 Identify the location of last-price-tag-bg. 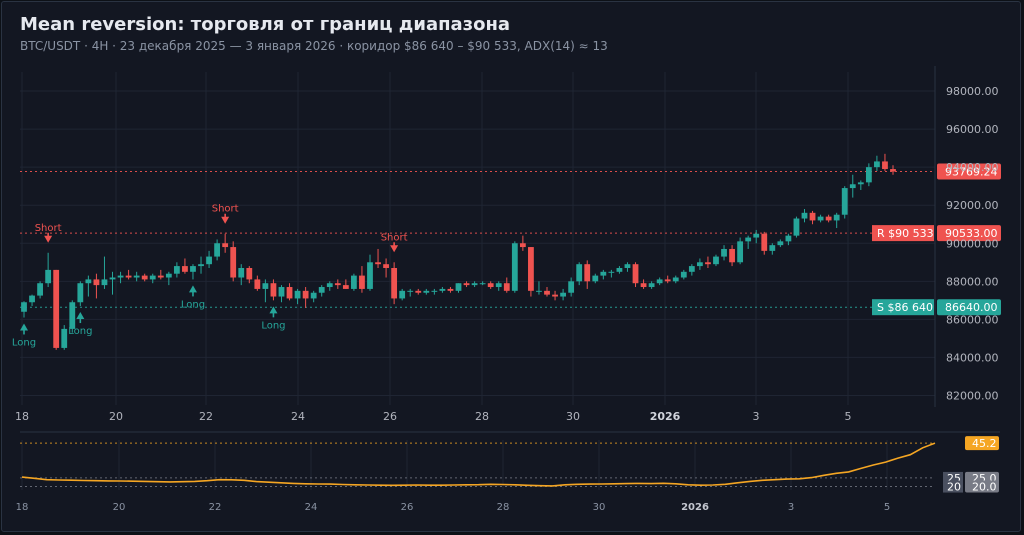
(969, 171).